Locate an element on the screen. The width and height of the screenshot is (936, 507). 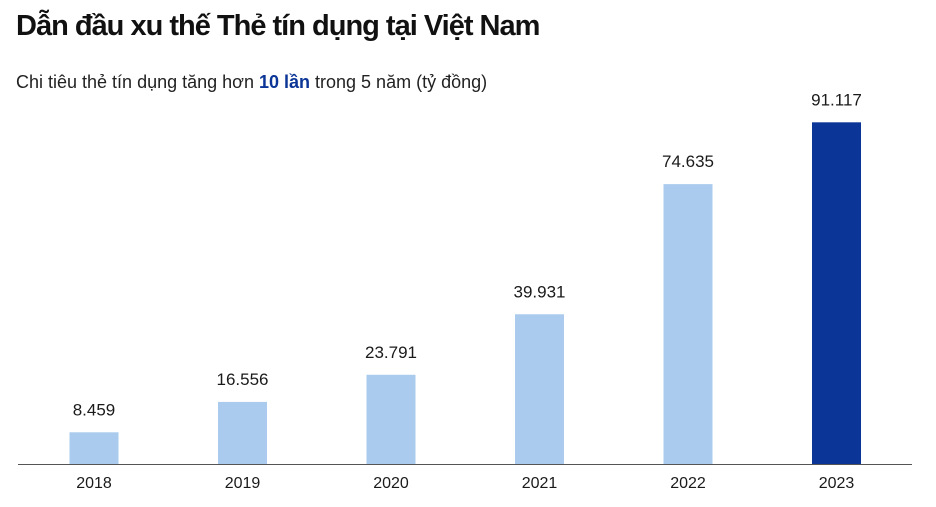
bar-2018 is located at coordinates (94, 448).